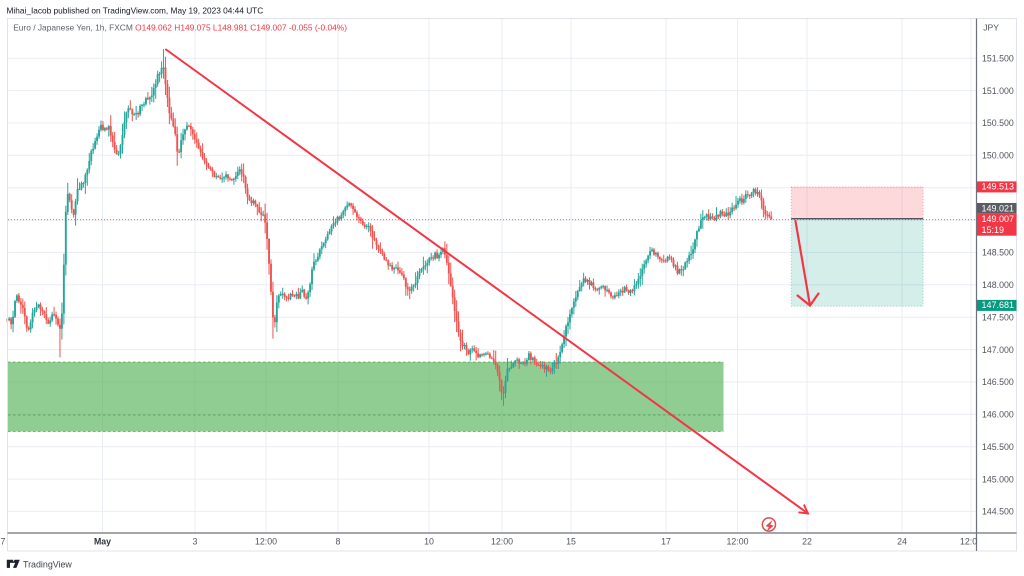  I want to click on svg-text: 24, so click(902, 542).